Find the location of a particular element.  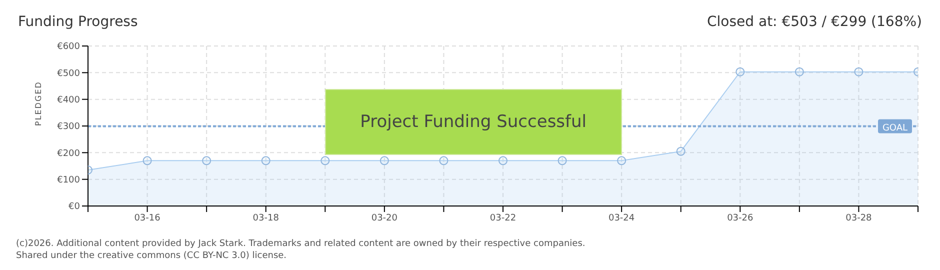

ref-line-label: GOAL is located at coordinates (895, 128).